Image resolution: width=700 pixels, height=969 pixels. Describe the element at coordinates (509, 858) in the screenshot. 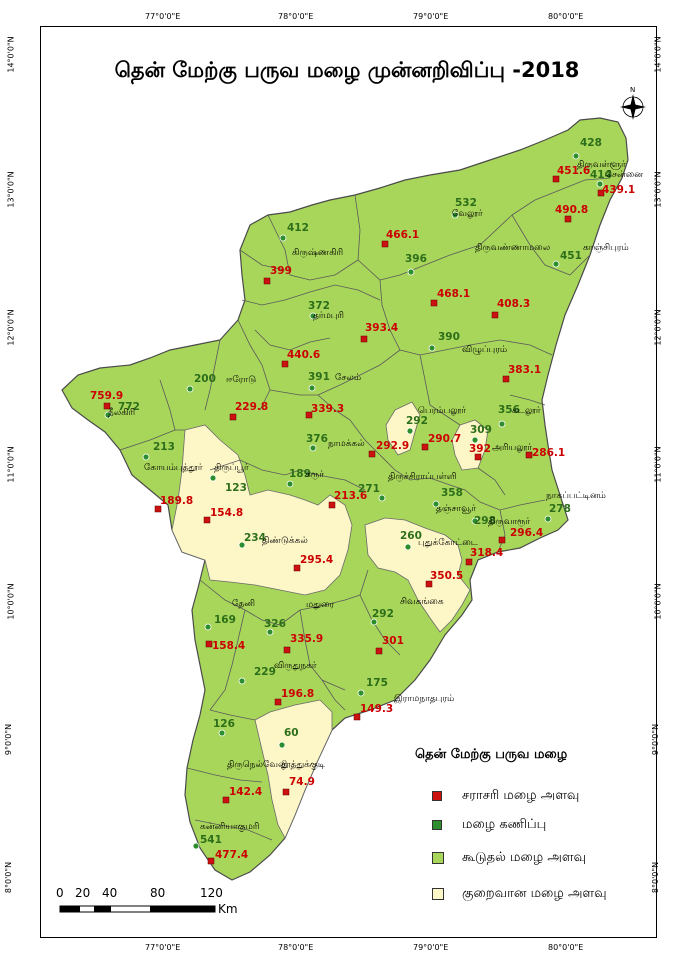

I see `legend-item-above: கூடுதல் மழை அளவு` at that location.